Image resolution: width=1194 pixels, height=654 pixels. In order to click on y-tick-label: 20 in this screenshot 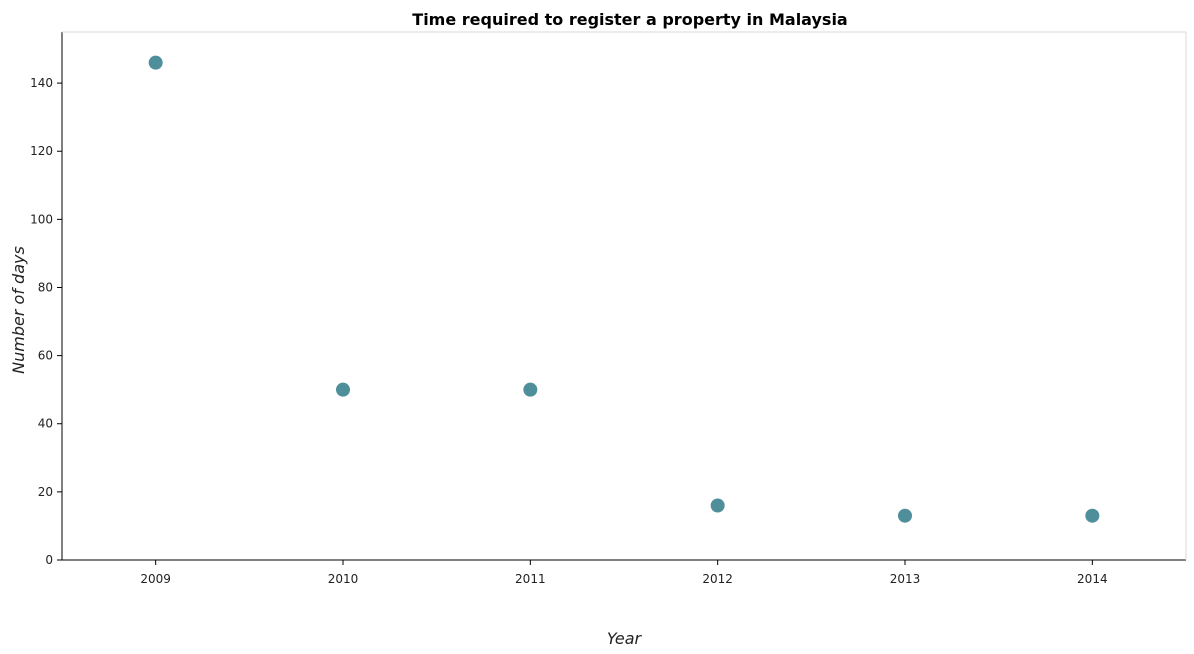, I will do `click(45, 492)`.